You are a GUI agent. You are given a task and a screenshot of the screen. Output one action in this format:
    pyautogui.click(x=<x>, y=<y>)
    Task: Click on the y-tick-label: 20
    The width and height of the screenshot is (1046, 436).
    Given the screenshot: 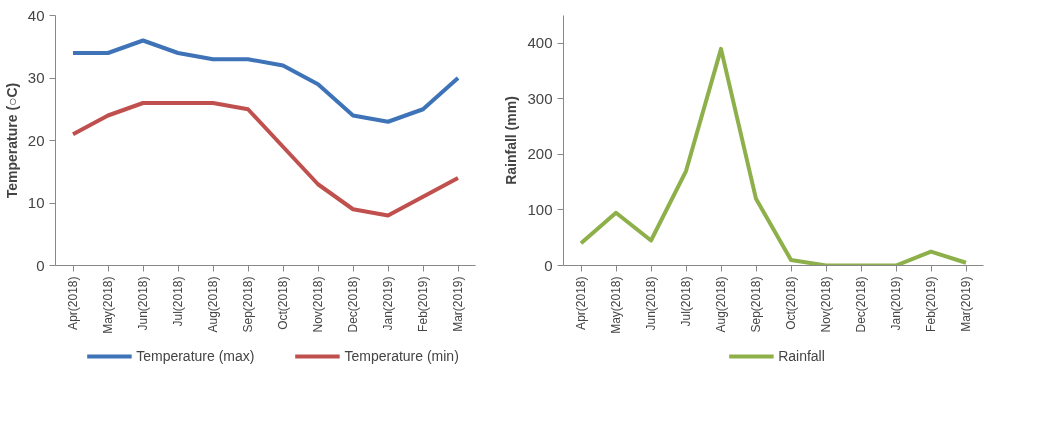 What is the action you would take?
    pyautogui.click(x=36, y=140)
    